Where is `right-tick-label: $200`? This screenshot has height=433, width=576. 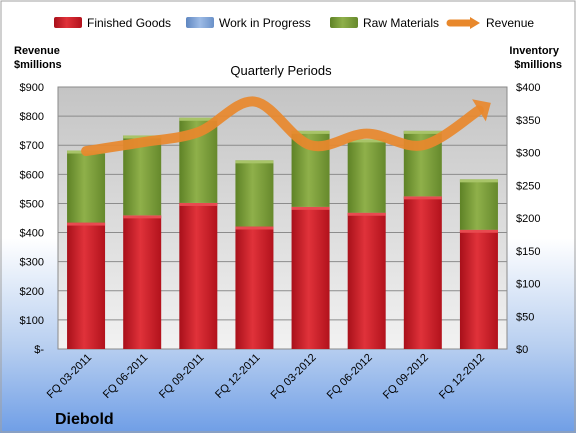
right-tick-label: $200 is located at coordinates (528, 219).